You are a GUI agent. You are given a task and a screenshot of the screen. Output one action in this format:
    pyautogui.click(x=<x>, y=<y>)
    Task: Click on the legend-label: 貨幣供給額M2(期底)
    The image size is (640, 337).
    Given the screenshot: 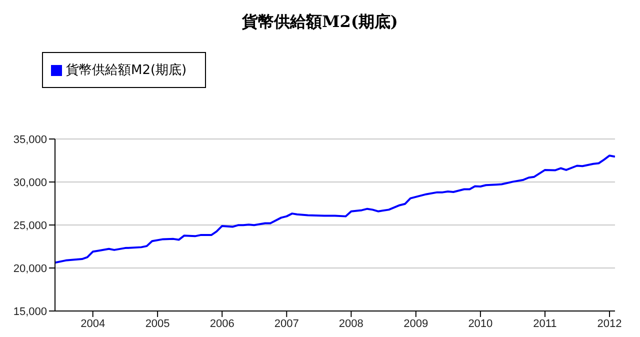 What is the action you would take?
    pyautogui.click(x=126, y=70)
    